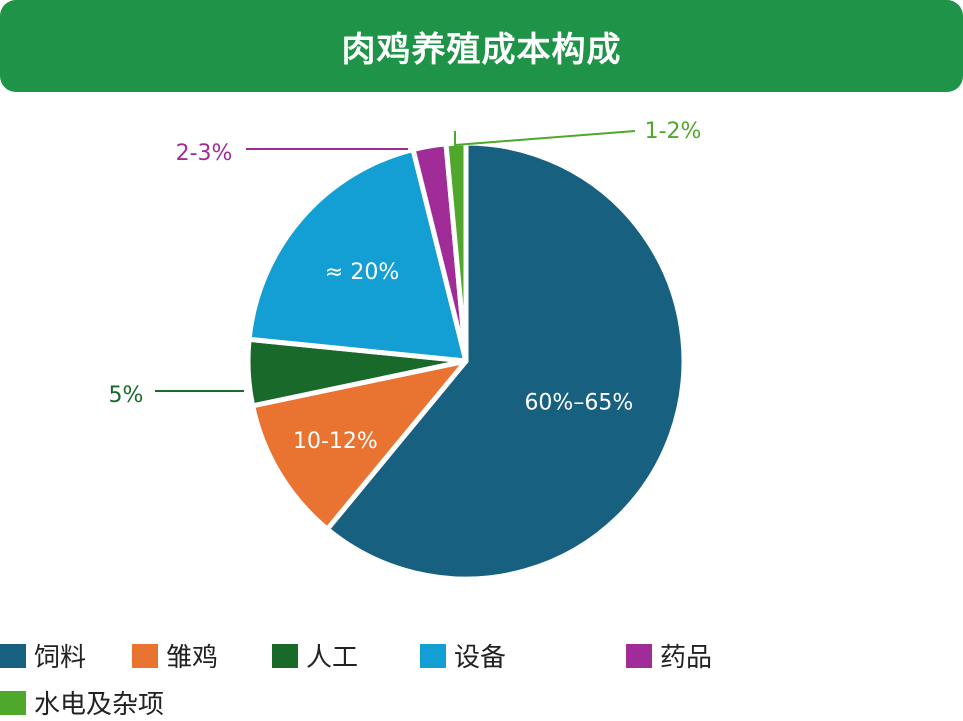 This screenshot has height=721, width=963. Describe the element at coordinates (686, 658) in the screenshot. I see `legend-label: 药品` at that location.